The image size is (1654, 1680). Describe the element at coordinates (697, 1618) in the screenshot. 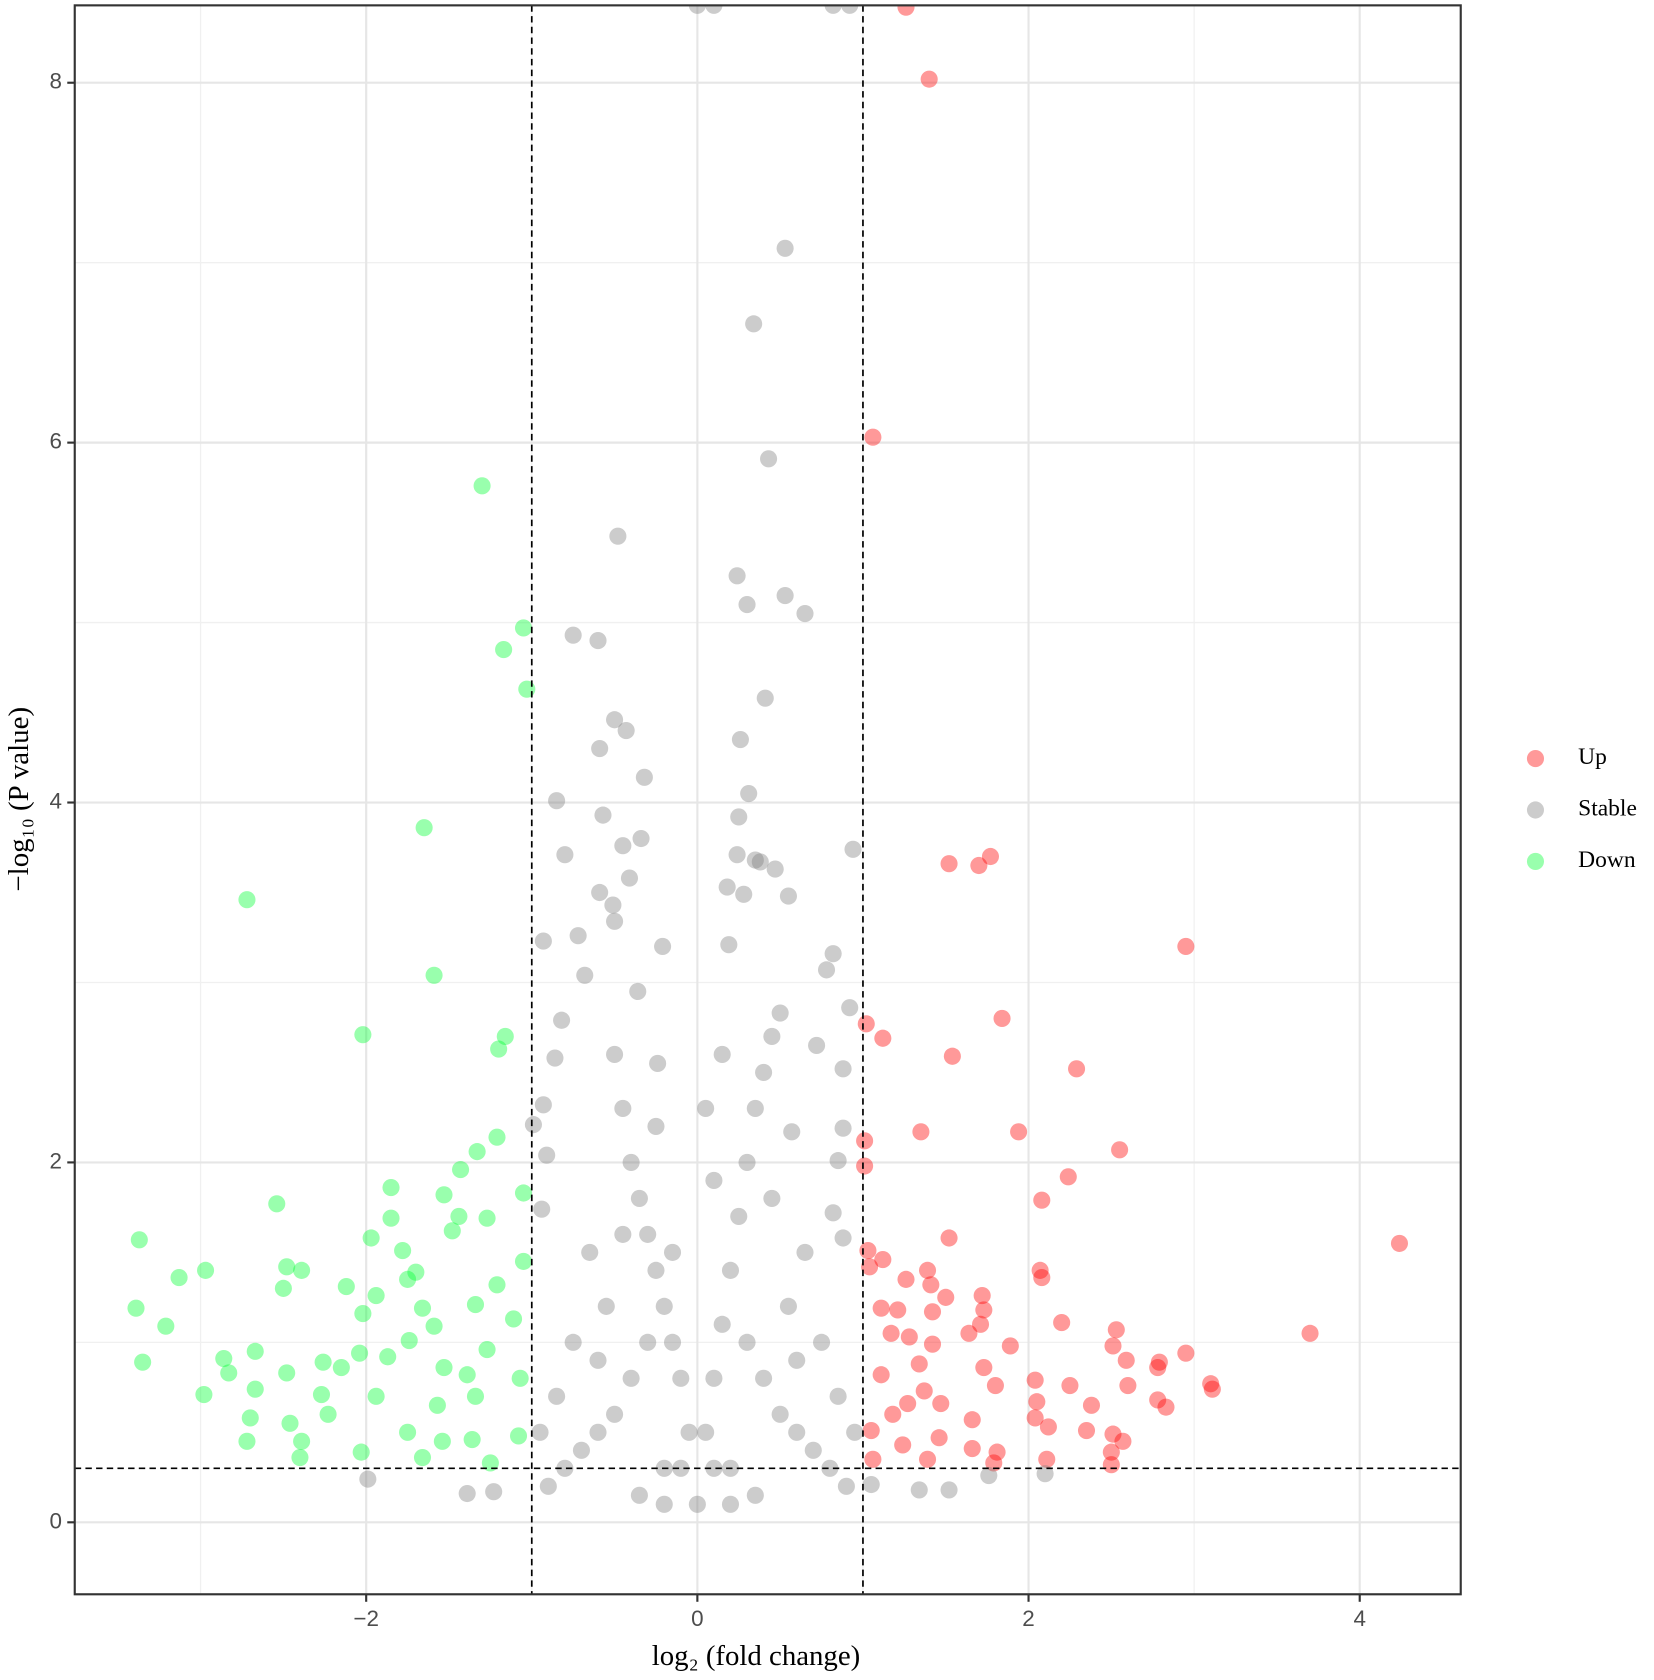

I see `x-tick-label: 0` at that location.